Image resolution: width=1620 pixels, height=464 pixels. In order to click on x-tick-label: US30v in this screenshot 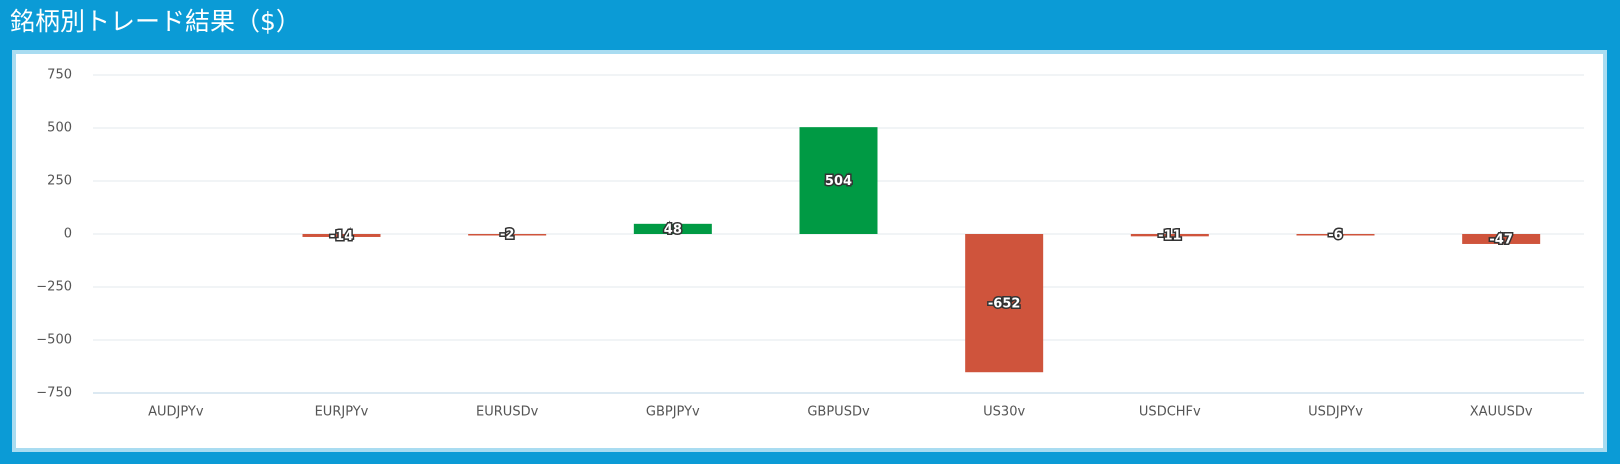, I will do `click(1004, 412)`.